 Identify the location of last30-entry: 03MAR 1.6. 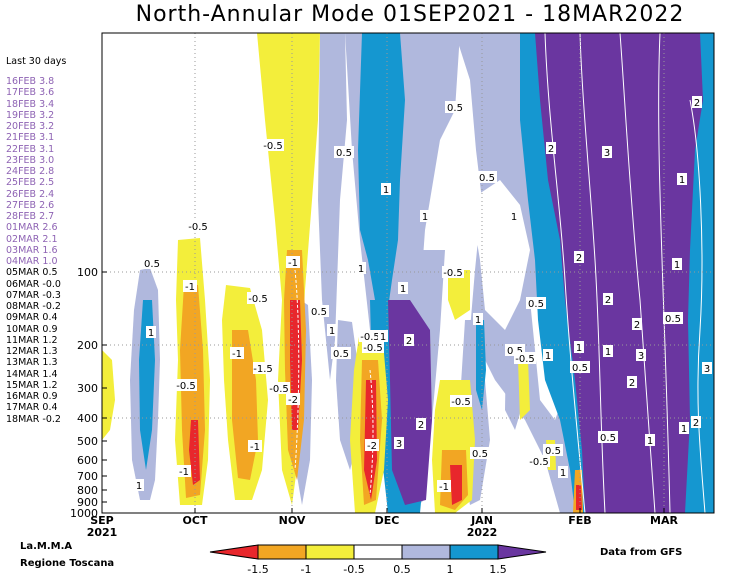
(51, 250).